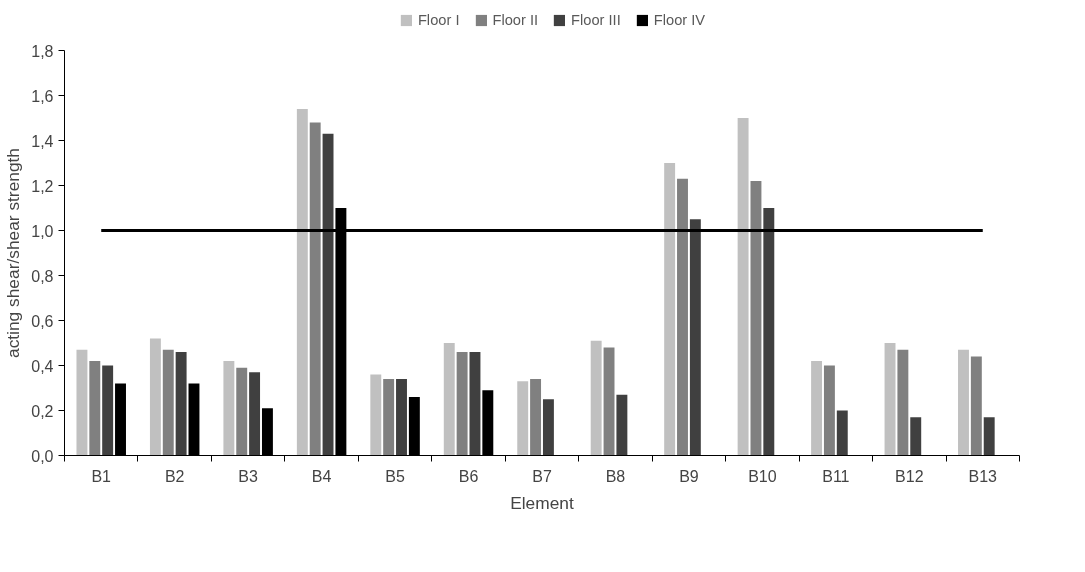 The image size is (1085, 572). I want to click on y-tick-label: 0,4, so click(42, 366).